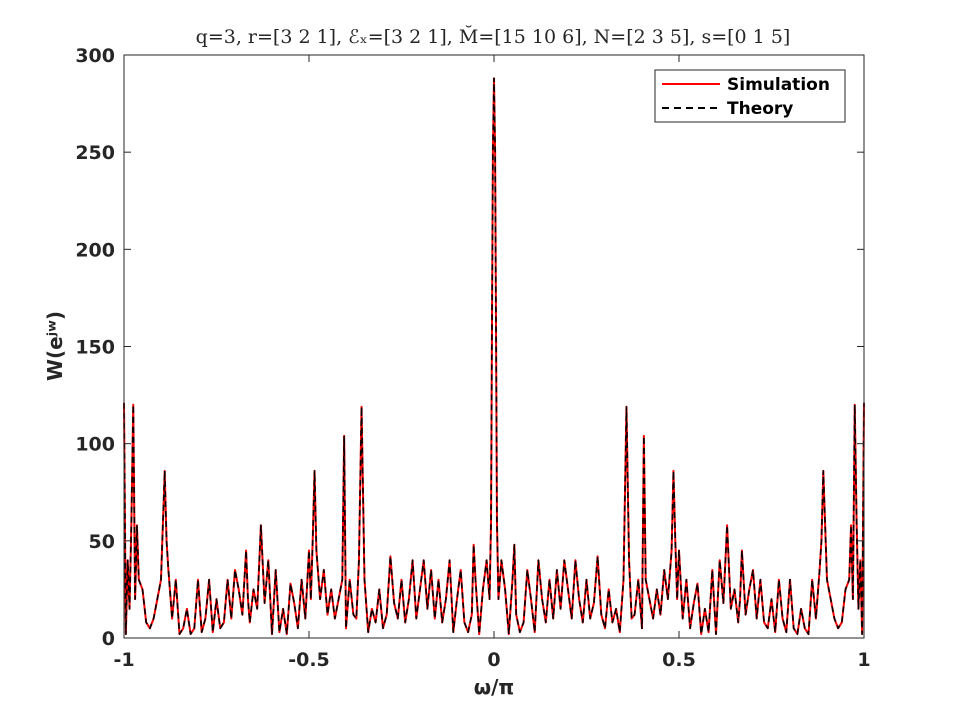 The width and height of the screenshot is (955, 717). Describe the element at coordinates (102, 542) in the screenshot. I see `y-tick-label: 50` at that location.